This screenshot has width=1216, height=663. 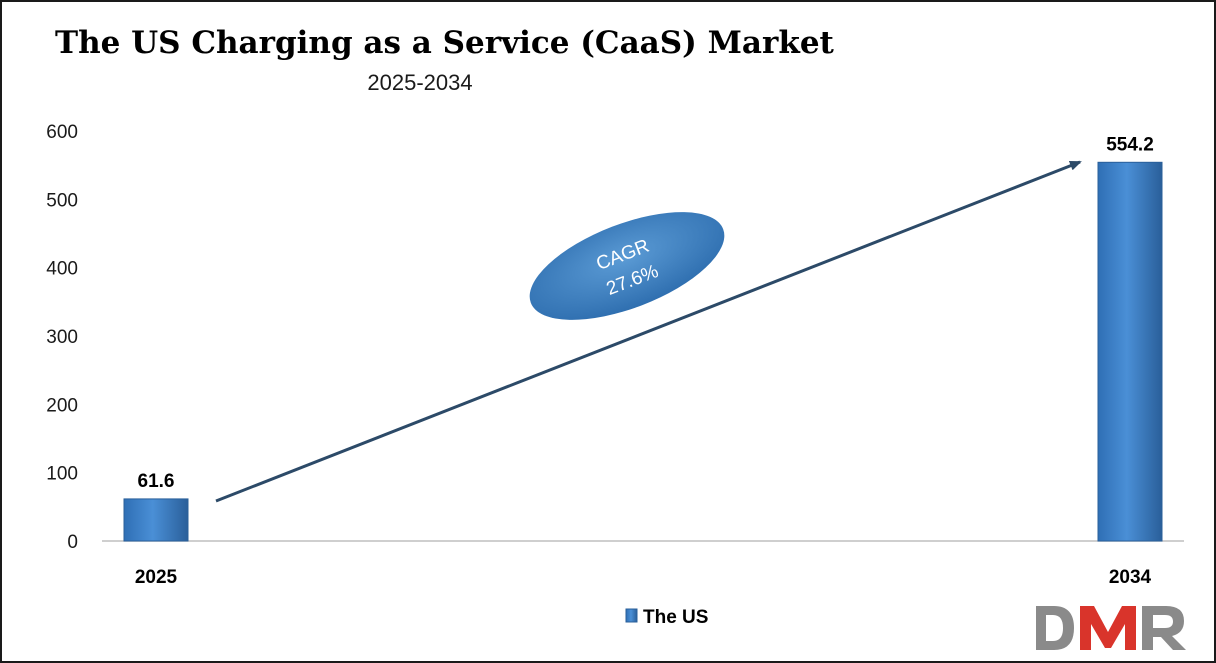 I want to click on y-tick-label: 0, so click(x=72, y=542).